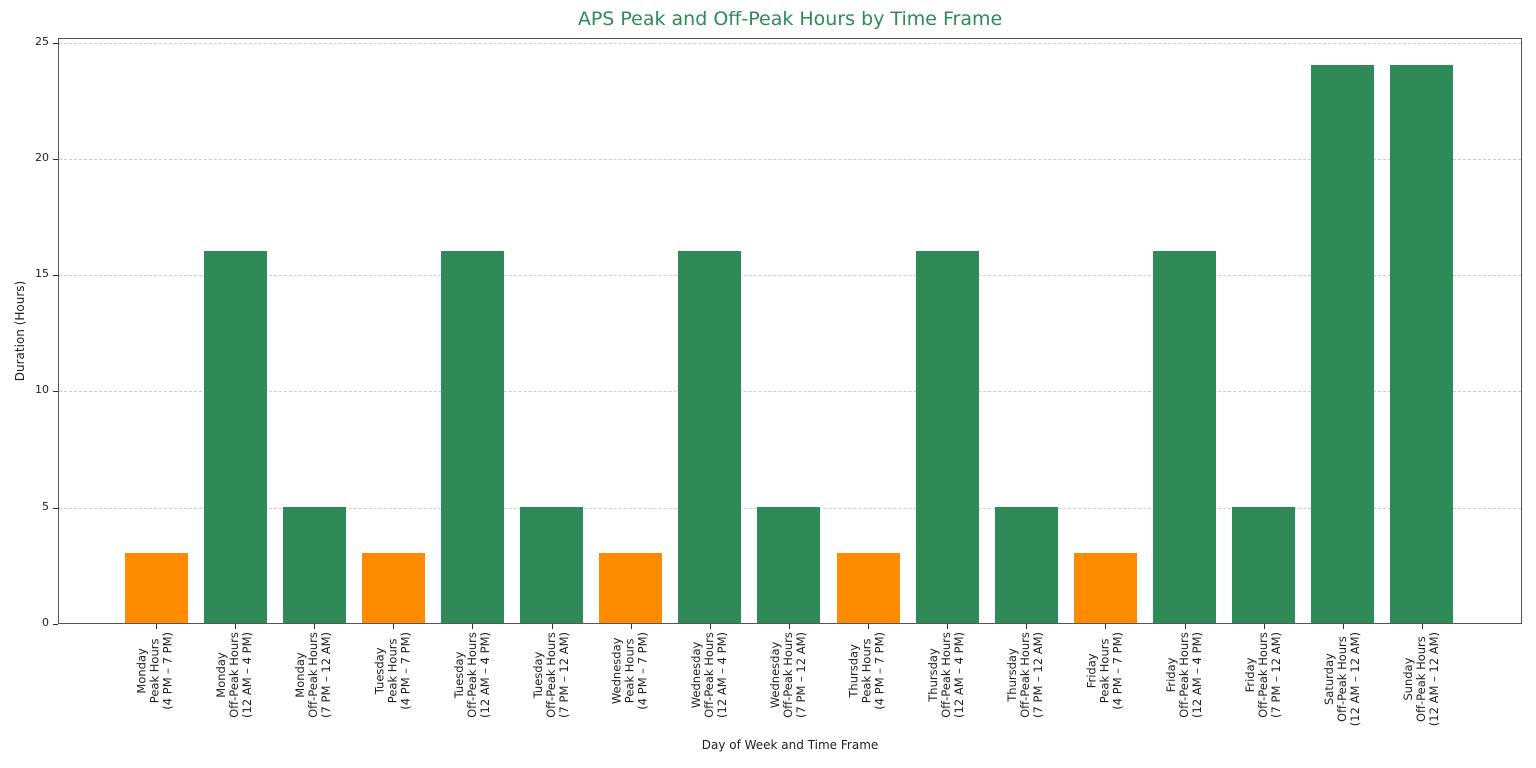  What do you see at coordinates (392, 671) in the screenshot?
I see `x-tick-label-text: Tuesday Peak Hours (4 PM – 7 PM)` at bounding box center [392, 671].